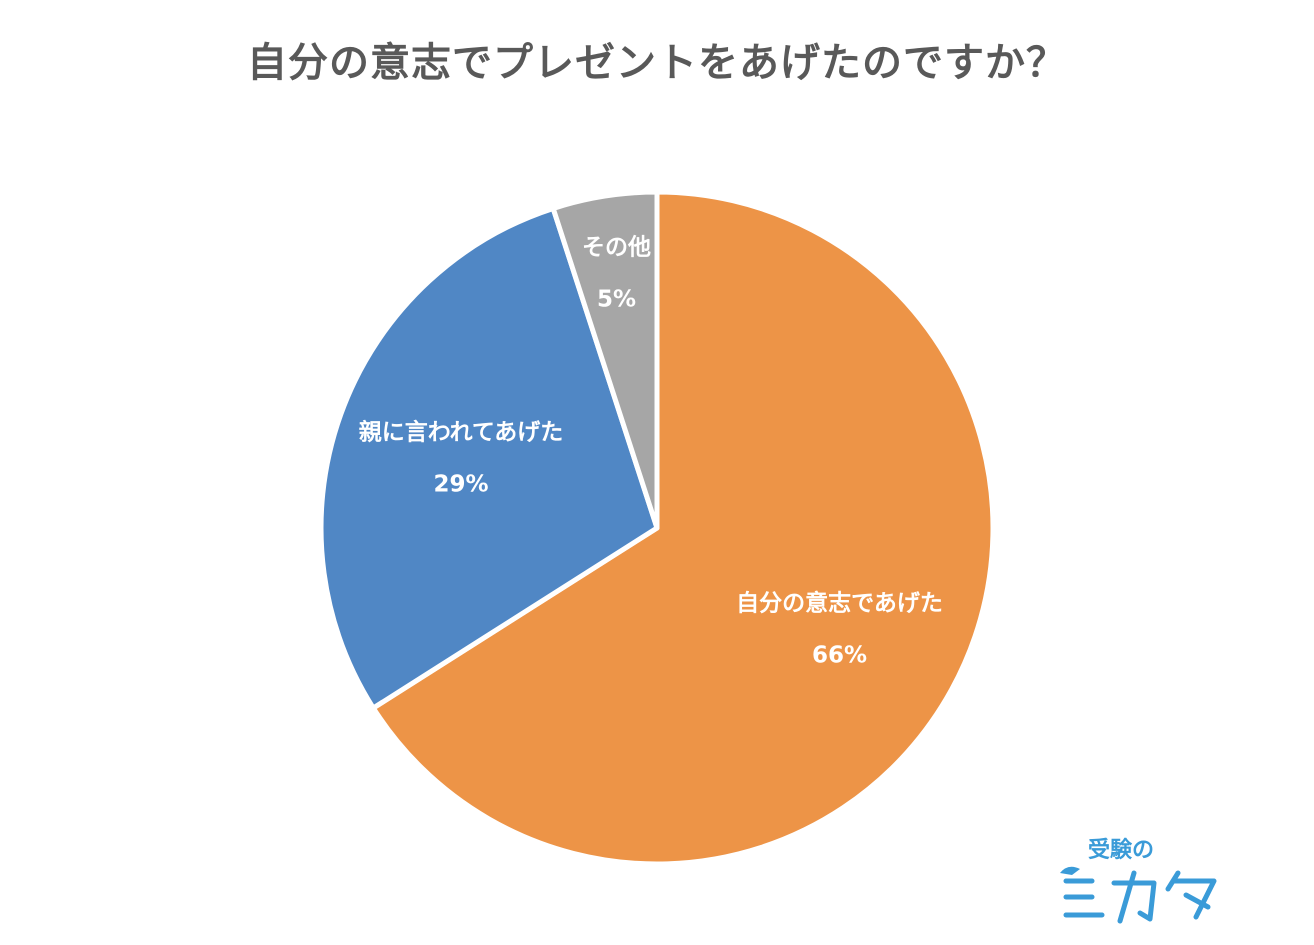 The image size is (1314, 945). Describe the element at coordinates (1070, 870) in the screenshot. I see `brand-logo-cap-icon` at that location.